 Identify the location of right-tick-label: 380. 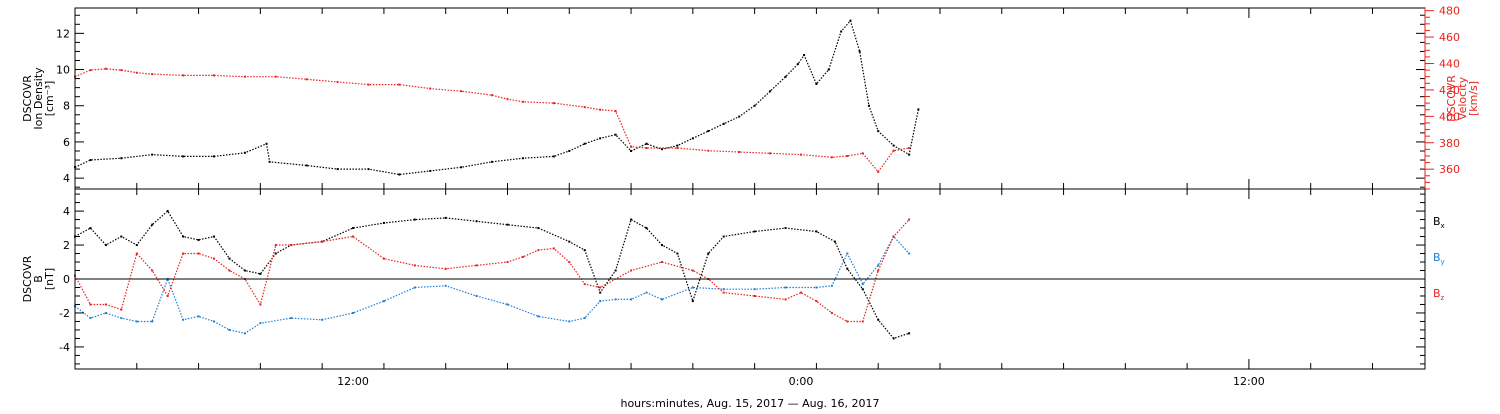
(1449, 143).